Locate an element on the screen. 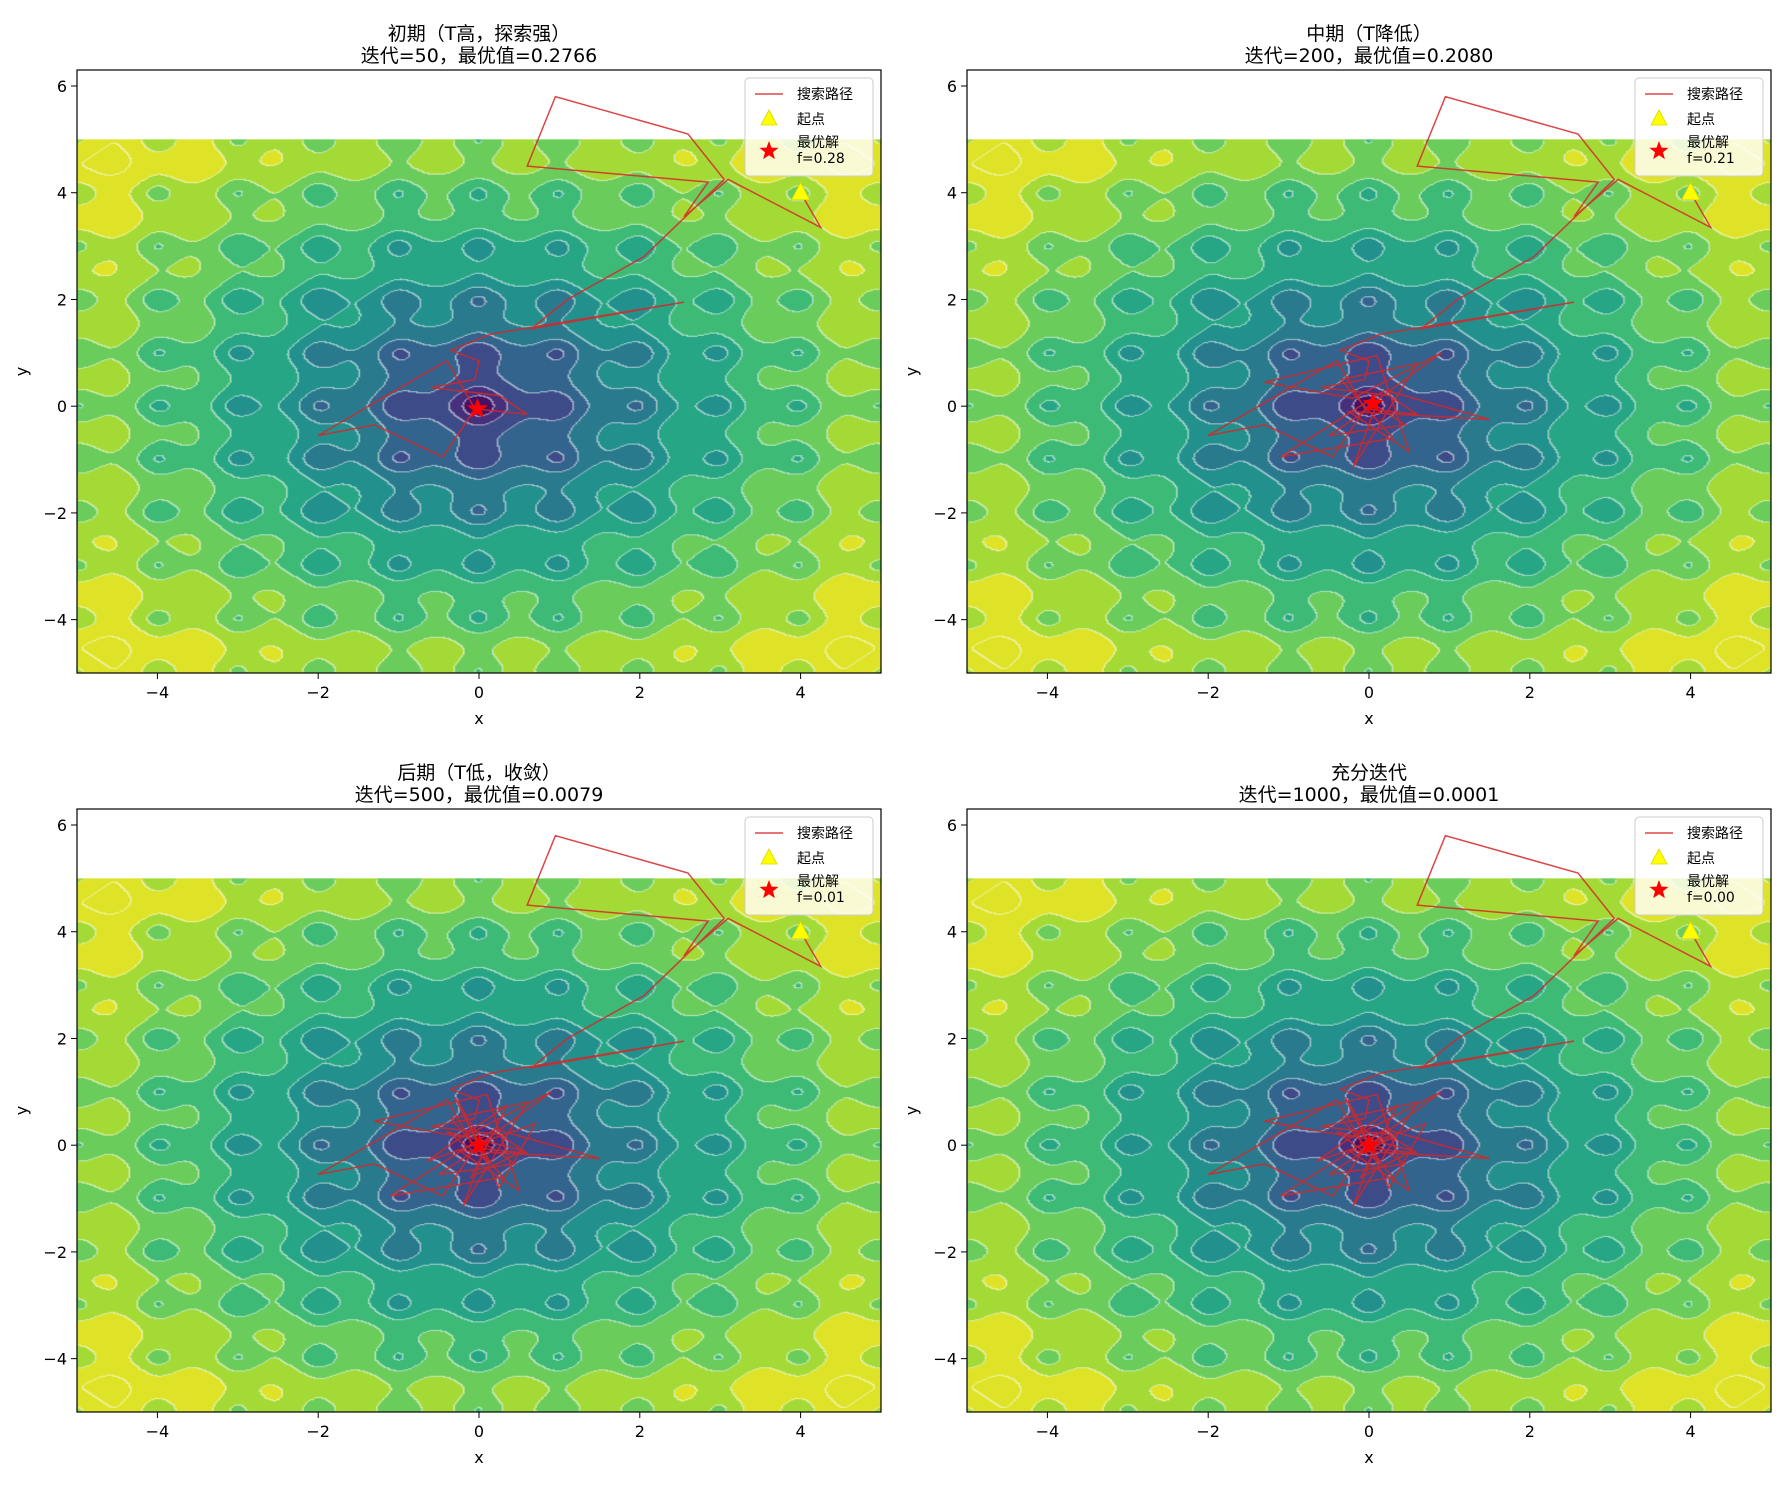 Image resolution: width=1784 pixels, height=1485 pixels. chart-title: 中期（T降低） is located at coordinates (1369, 34).